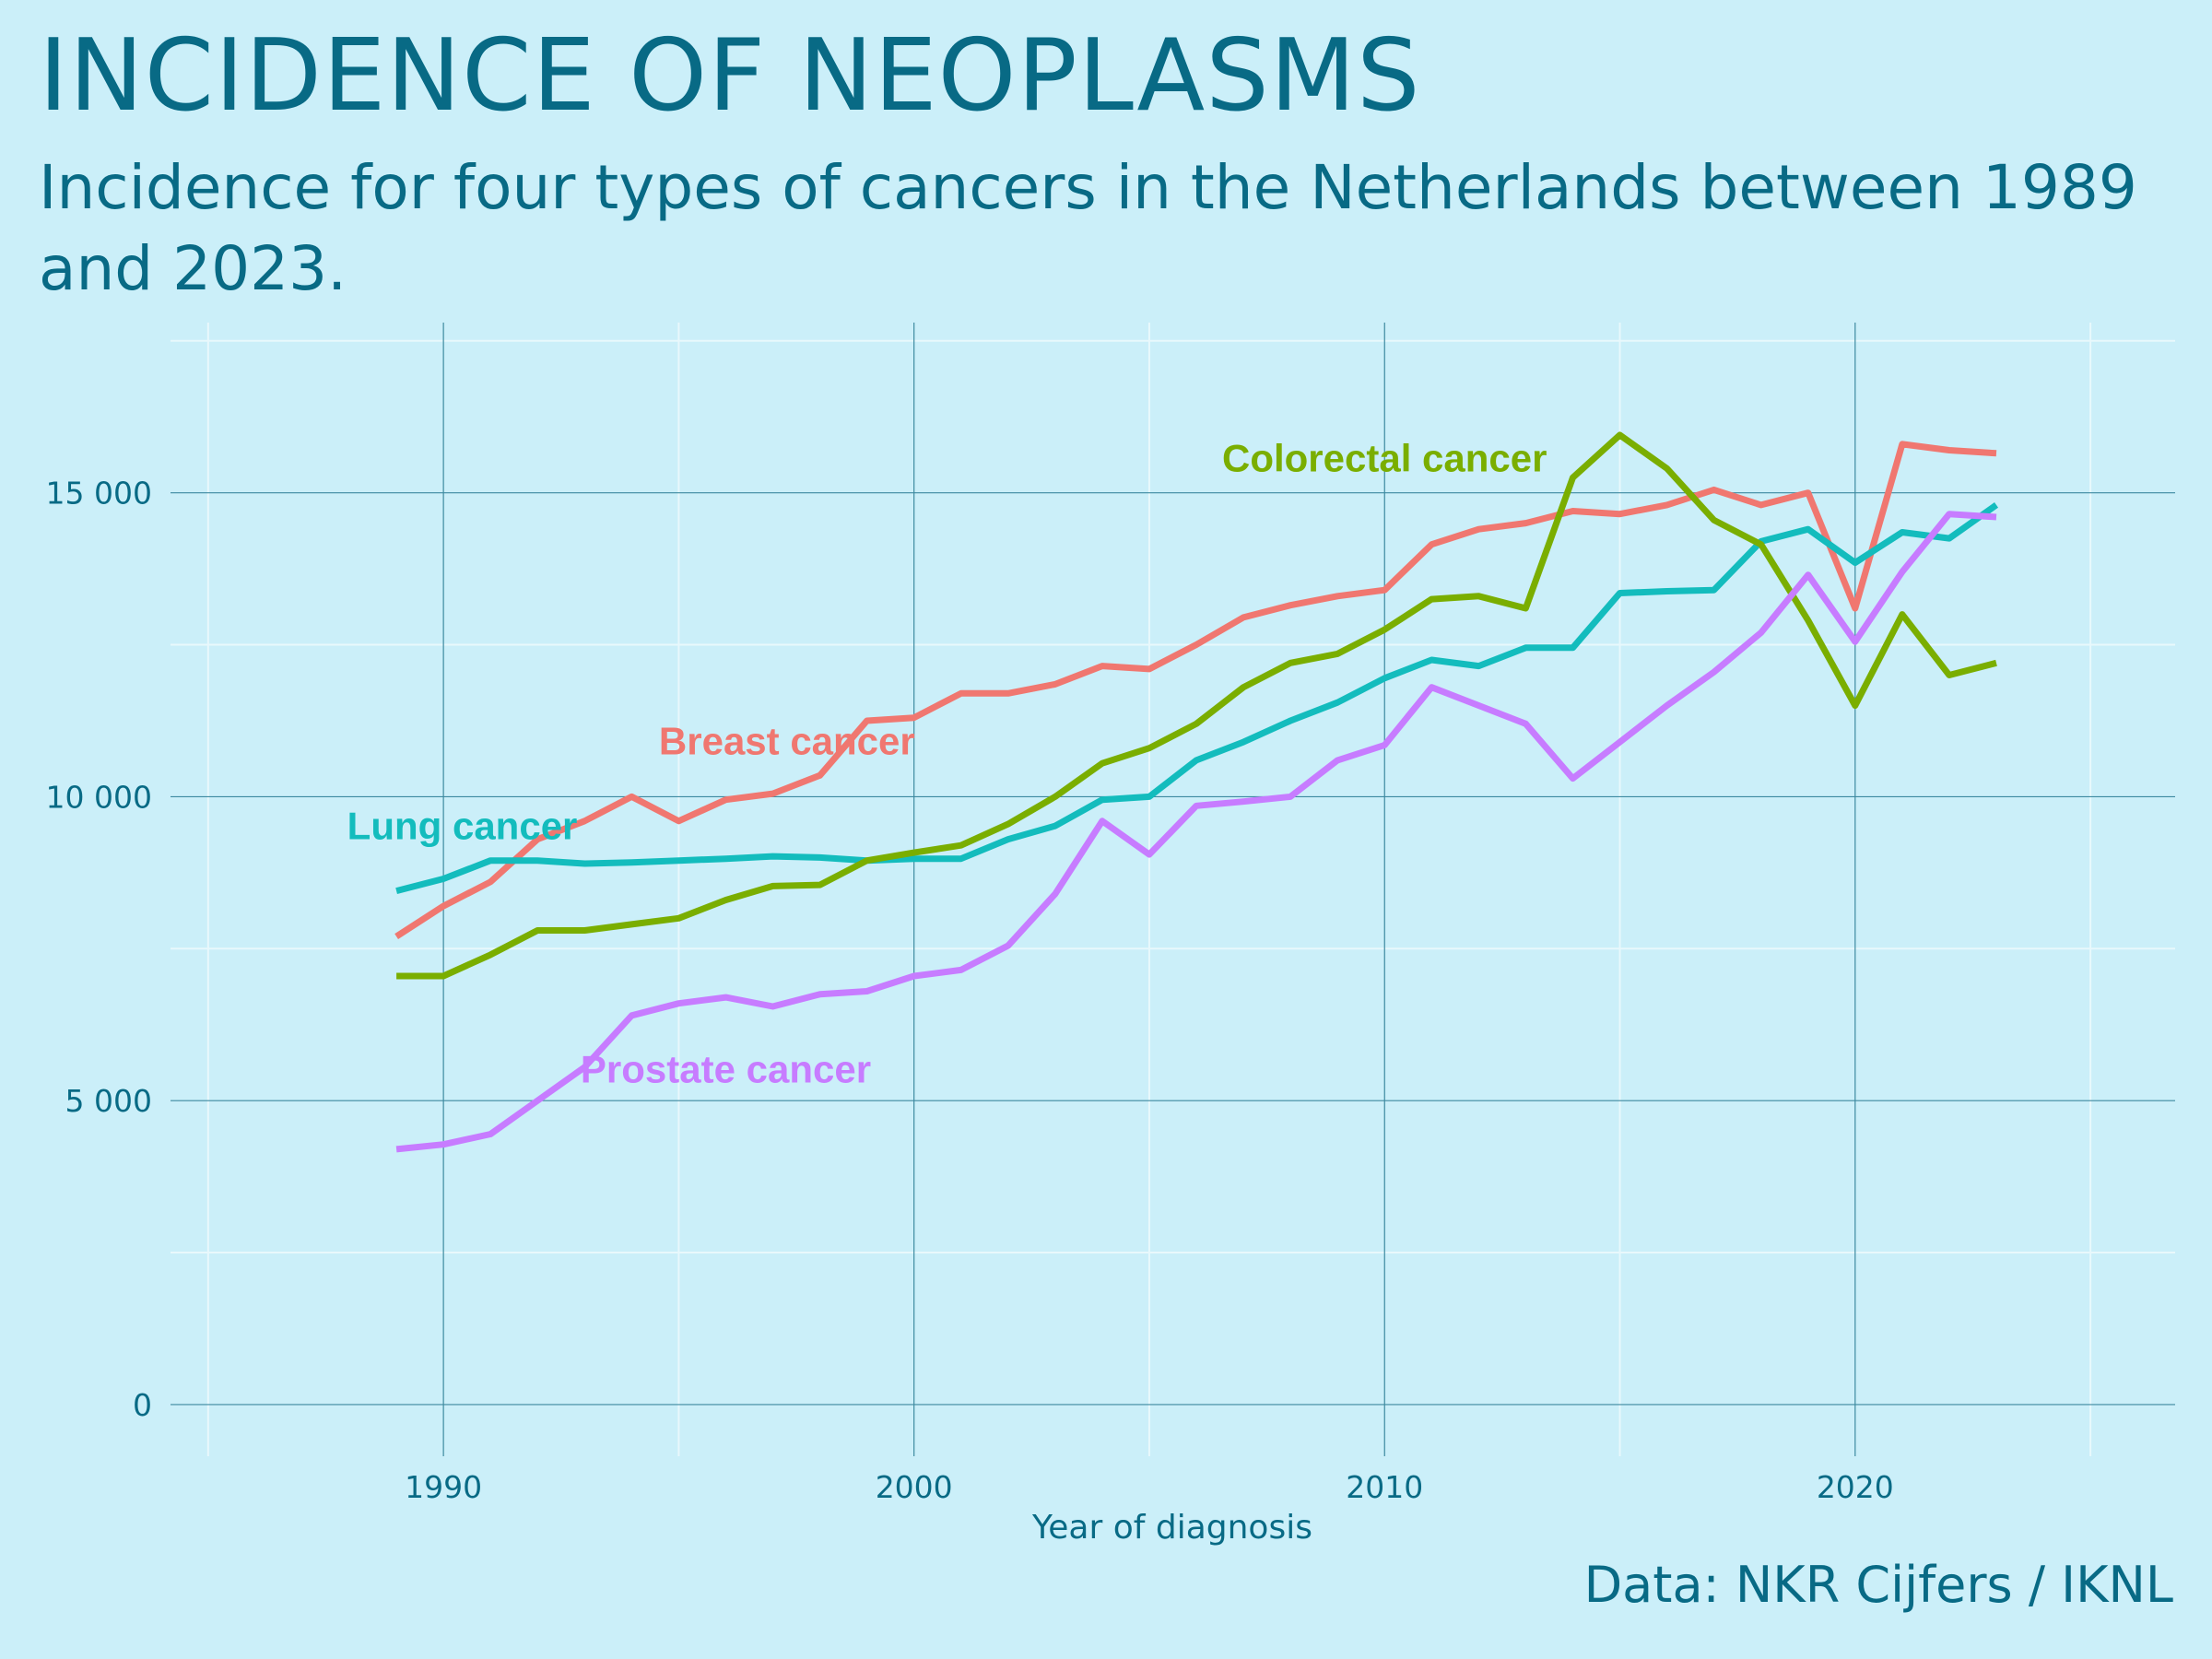 This screenshot has height=1659, width=2212. What do you see at coordinates (108, 1101) in the screenshot?
I see `y-tick-label: 5 000` at bounding box center [108, 1101].